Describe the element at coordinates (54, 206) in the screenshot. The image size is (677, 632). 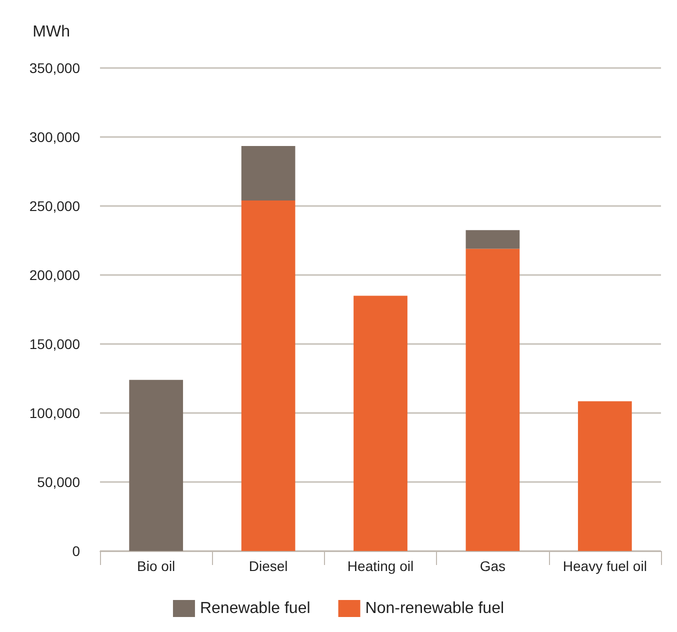
I see `y-tick-label: 250,000` at that location.